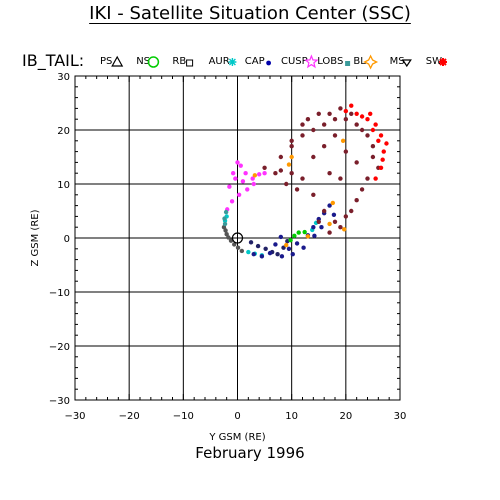 The image size is (500, 500). Describe the element at coordinates (59, 347) in the screenshot. I see `y-tick-label: −20` at that location.